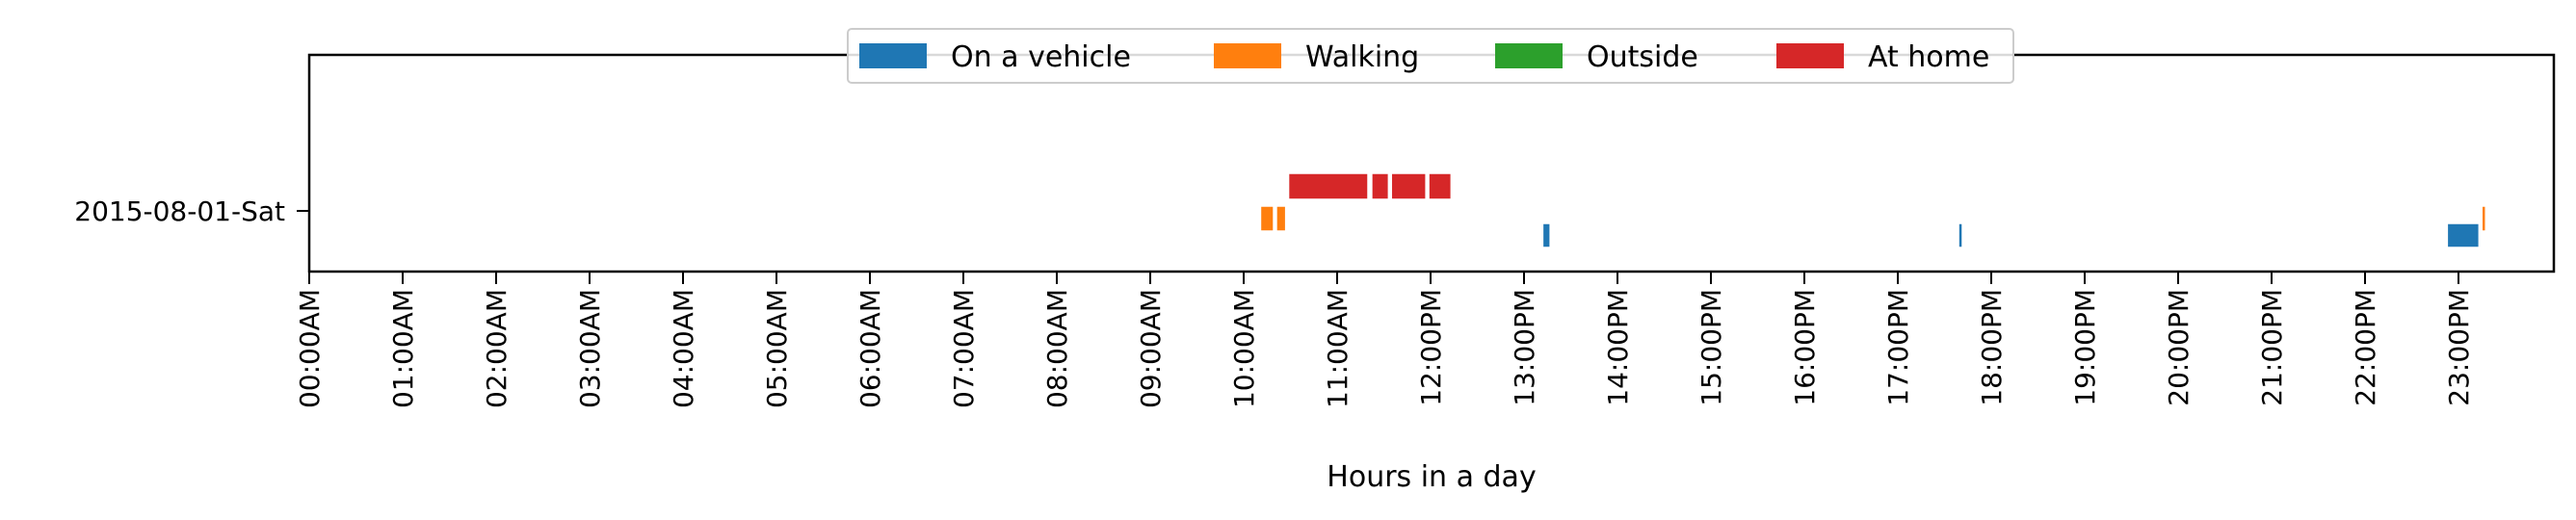 Image resolution: width=2576 pixels, height=520 pixels. I want to click on x-tick-label: 03:00AM, so click(590, 348).